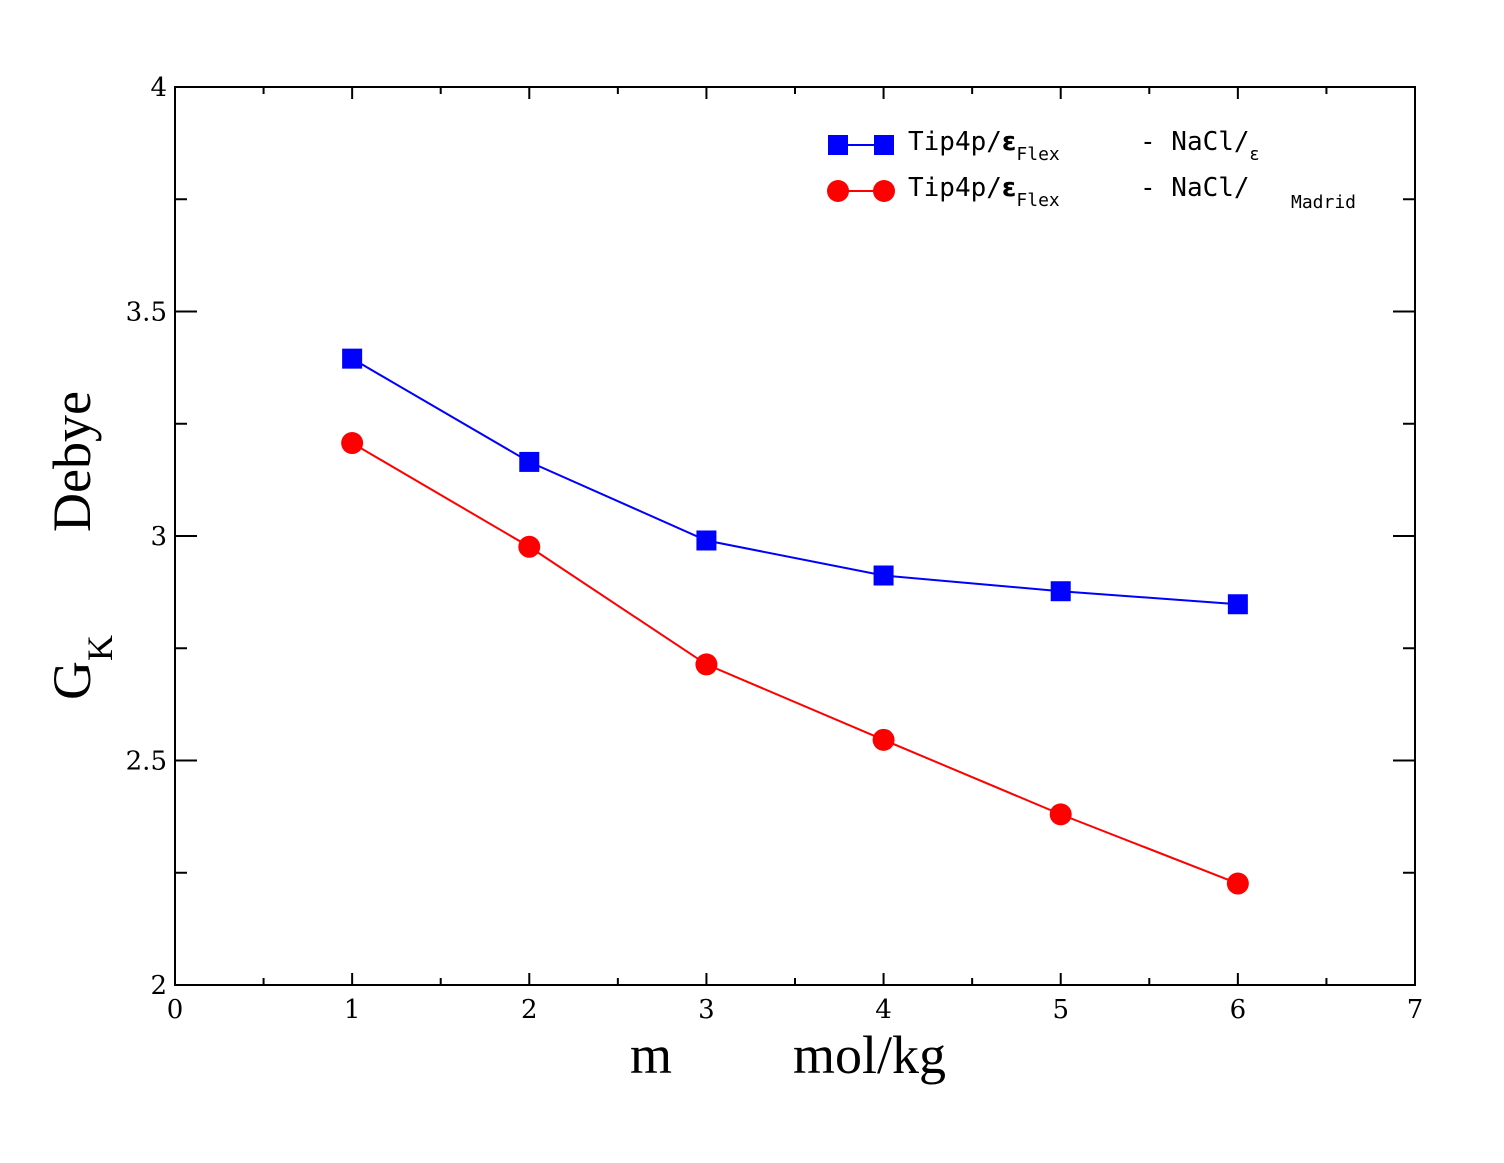 This screenshot has width=1504, height=1163. Describe the element at coordinates (158, 986) in the screenshot. I see `y-tick-label: 2` at that location.